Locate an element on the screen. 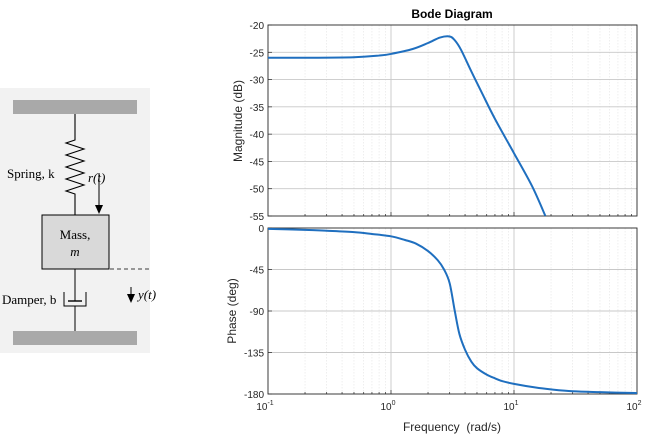  mass-symbol: m is located at coordinates (74, 251).